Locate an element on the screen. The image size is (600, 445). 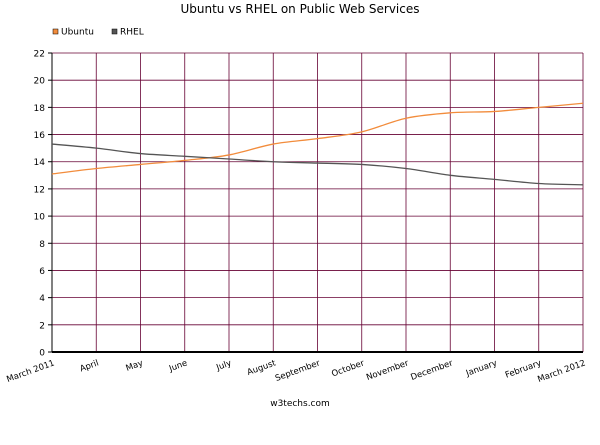
legend-swatch-rhel is located at coordinates (114, 31).